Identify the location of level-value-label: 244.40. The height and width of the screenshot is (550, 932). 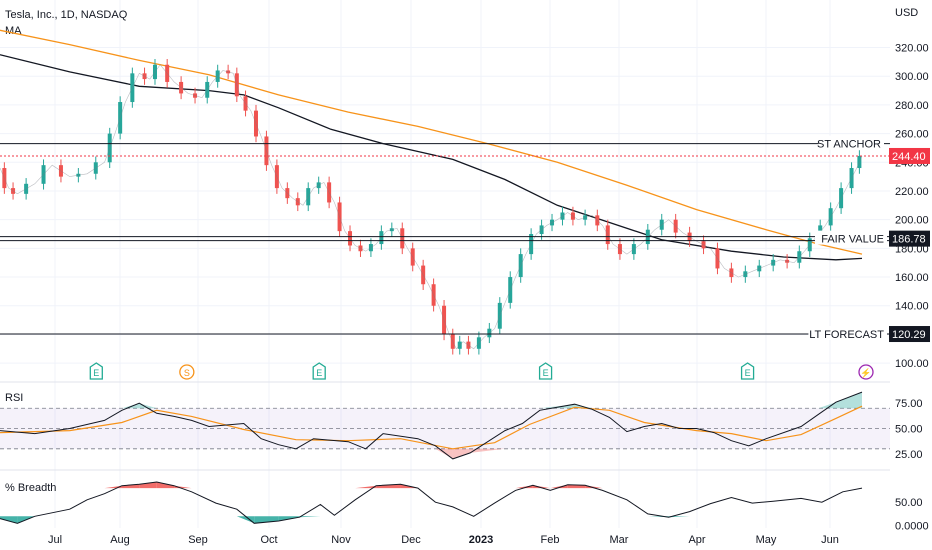
(909, 157).